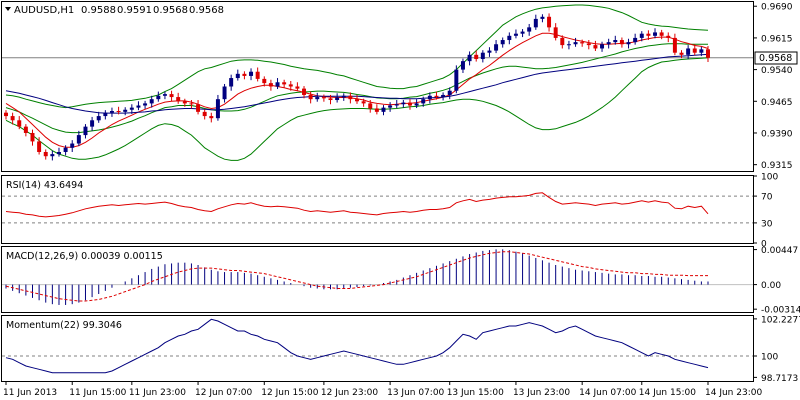 This screenshot has width=800, height=400. What do you see at coordinates (415, 393) in the screenshot?
I see `x-tick-label: 13 Jun 07:00` at bounding box center [415, 393].